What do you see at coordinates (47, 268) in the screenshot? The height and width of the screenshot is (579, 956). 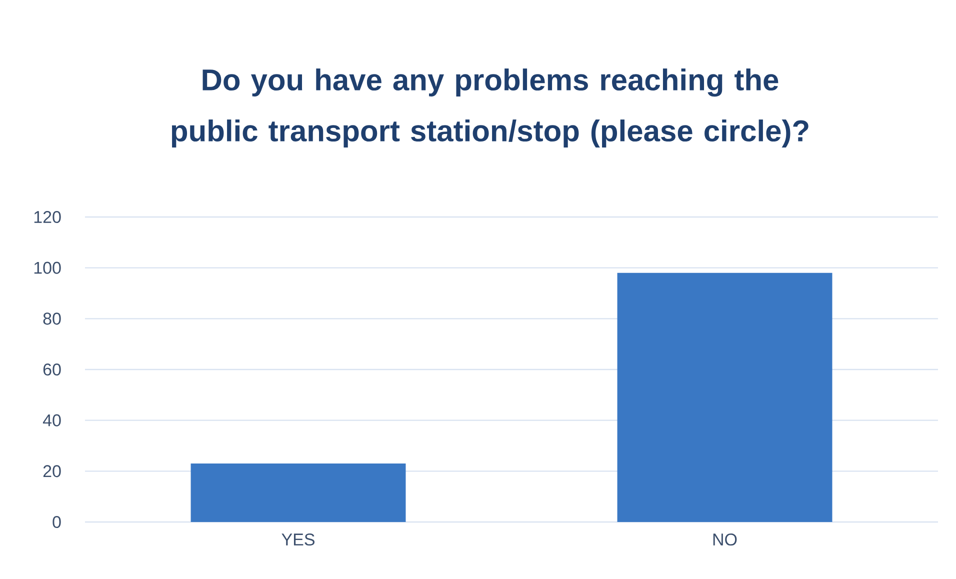 I see `y-tick-label: 100` at bounding box center [47, 268].